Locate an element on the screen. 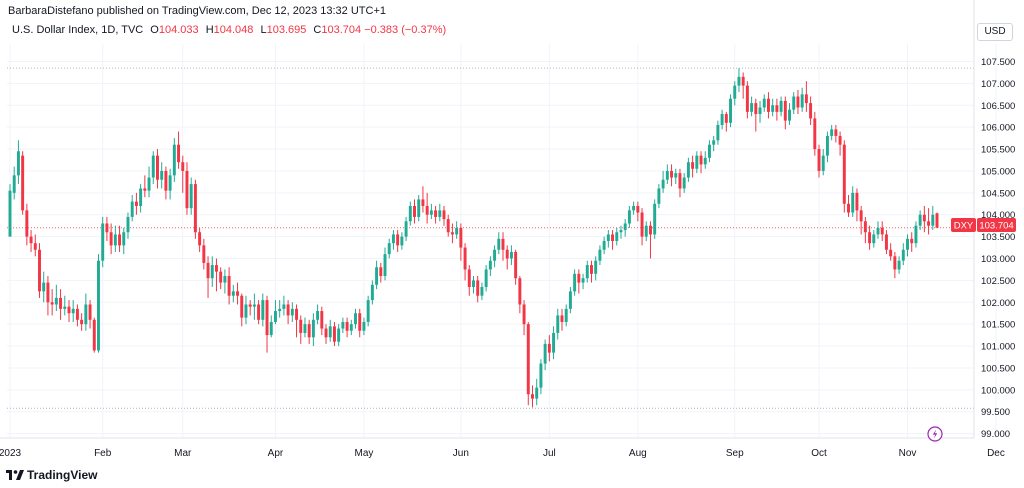 This screenshot has width=1024, height=488. price-tick-label: 107.500 is located at coordinates (998, 62).